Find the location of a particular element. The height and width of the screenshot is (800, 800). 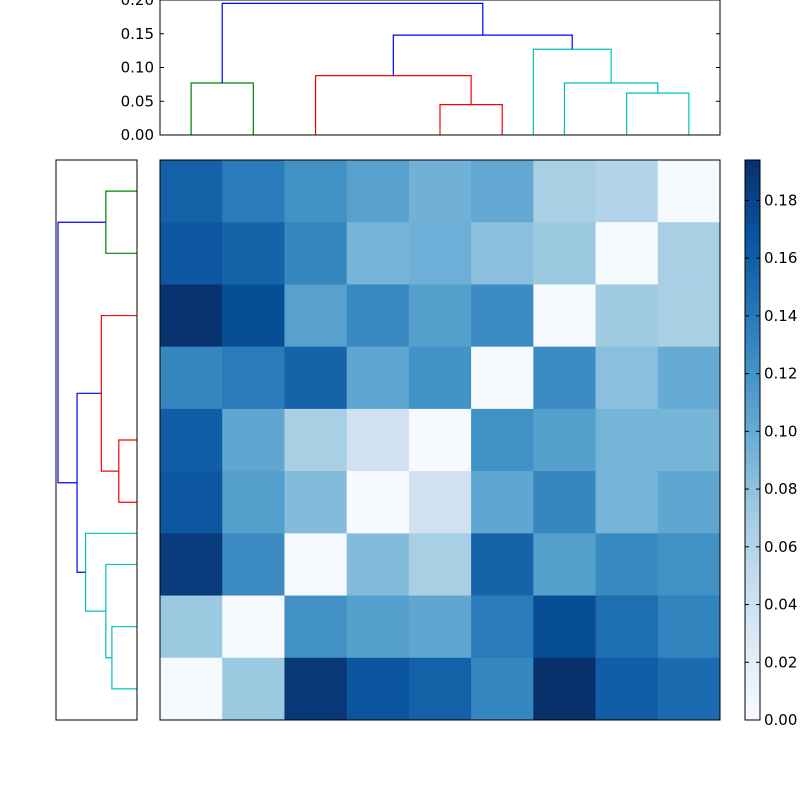

top-dendrogram-links is located at coordinates (440, 68).